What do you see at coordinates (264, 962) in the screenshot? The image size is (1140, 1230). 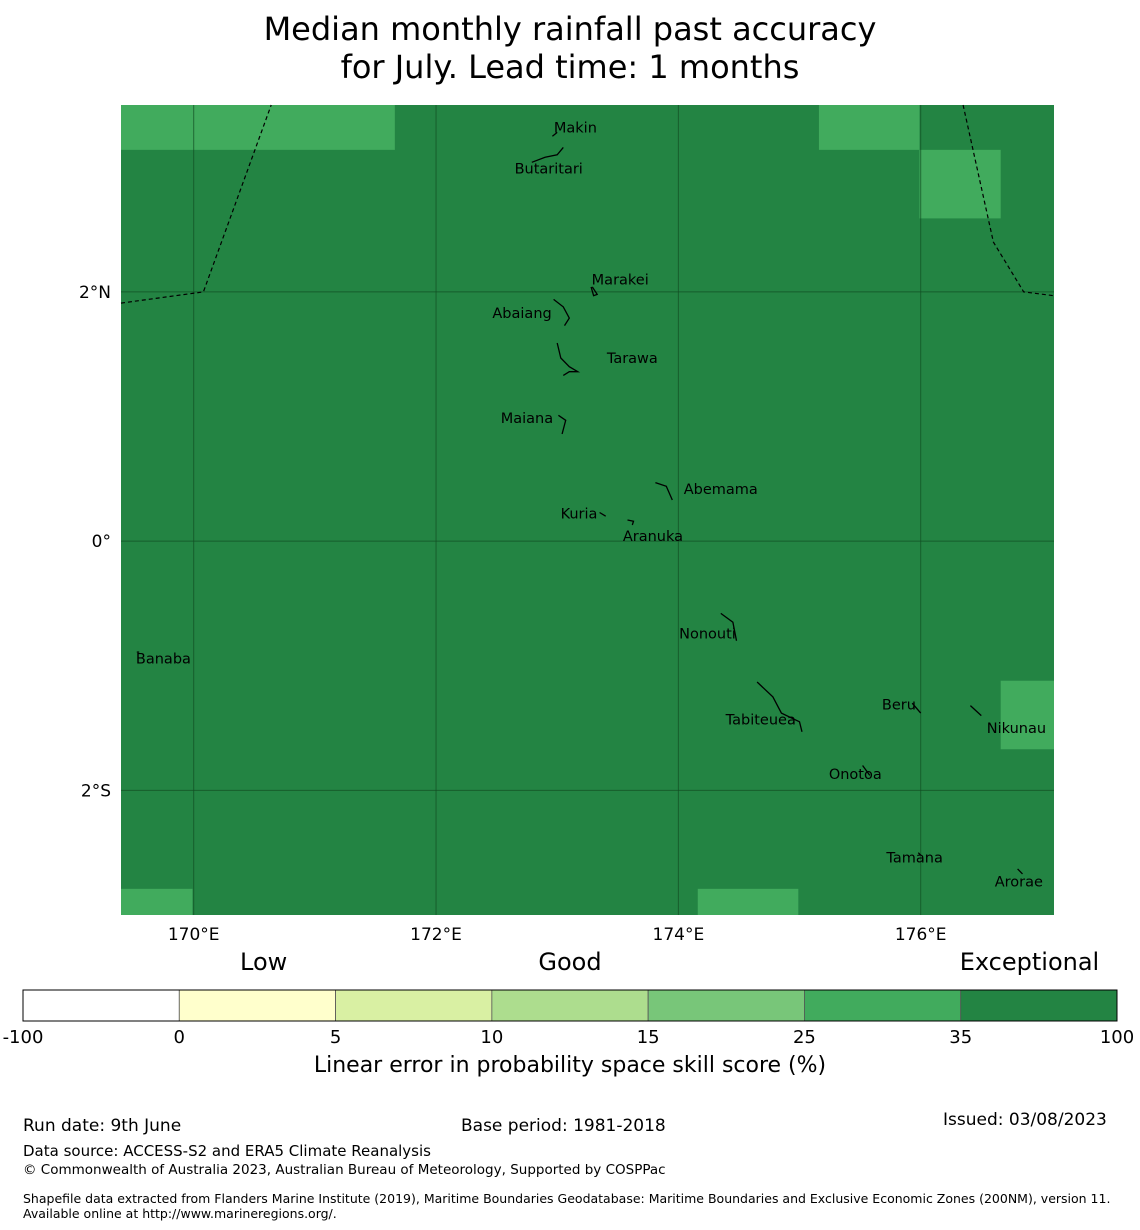 I see `colorbar-category-label: Low` at bounding box center [264, 962].